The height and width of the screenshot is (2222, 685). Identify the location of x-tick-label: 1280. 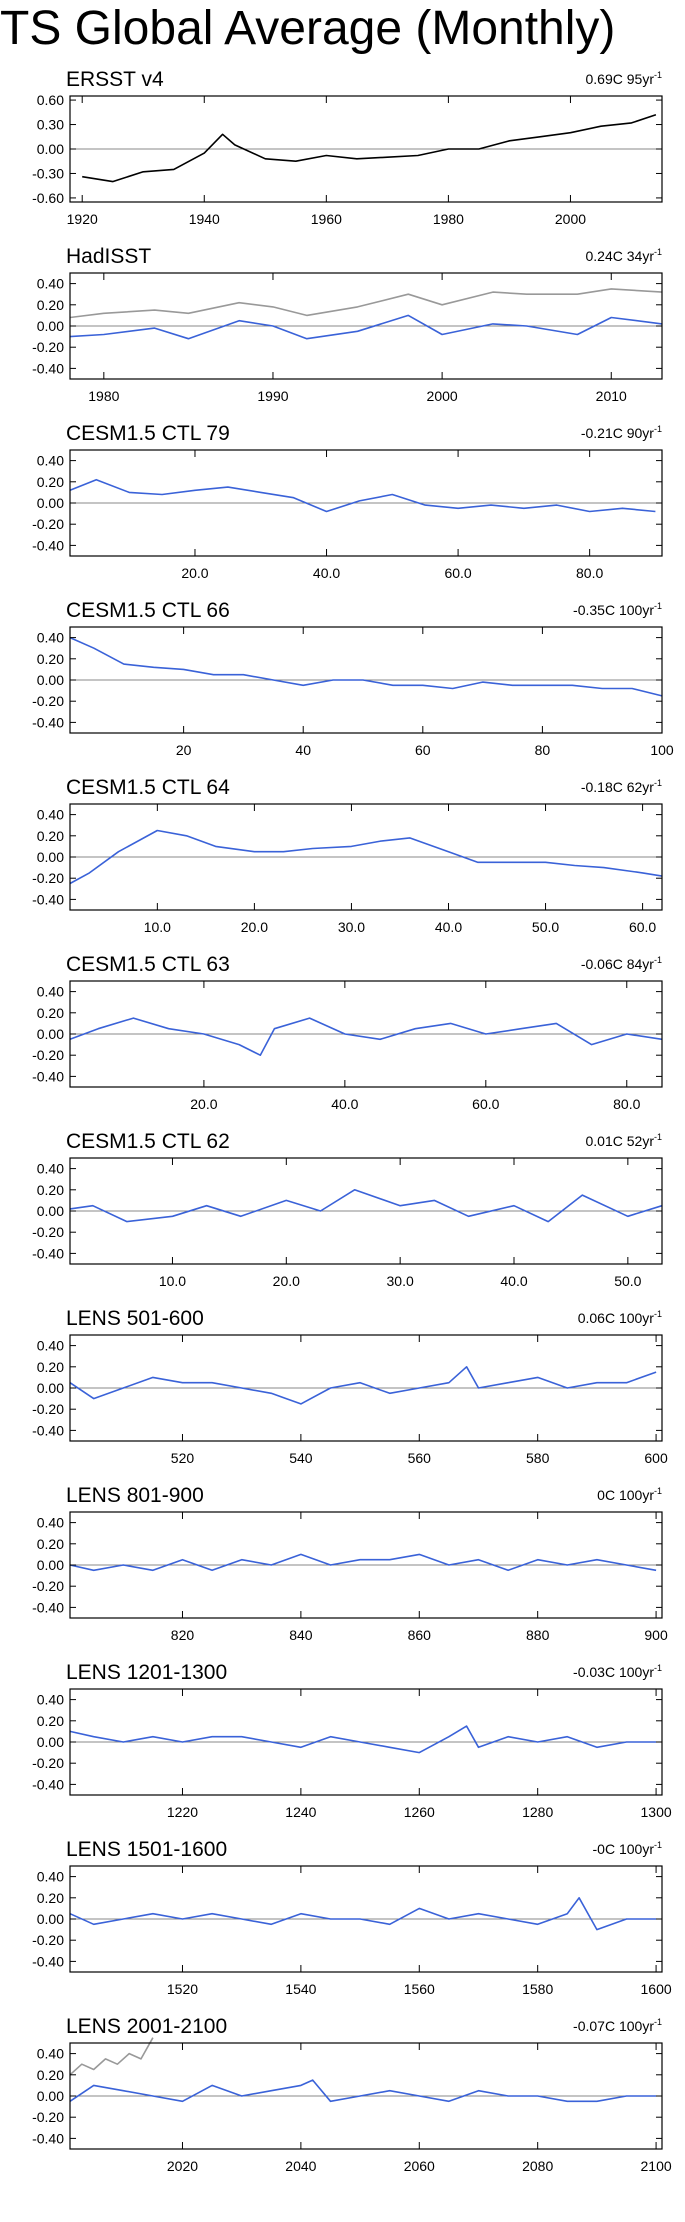
(537, 1812).